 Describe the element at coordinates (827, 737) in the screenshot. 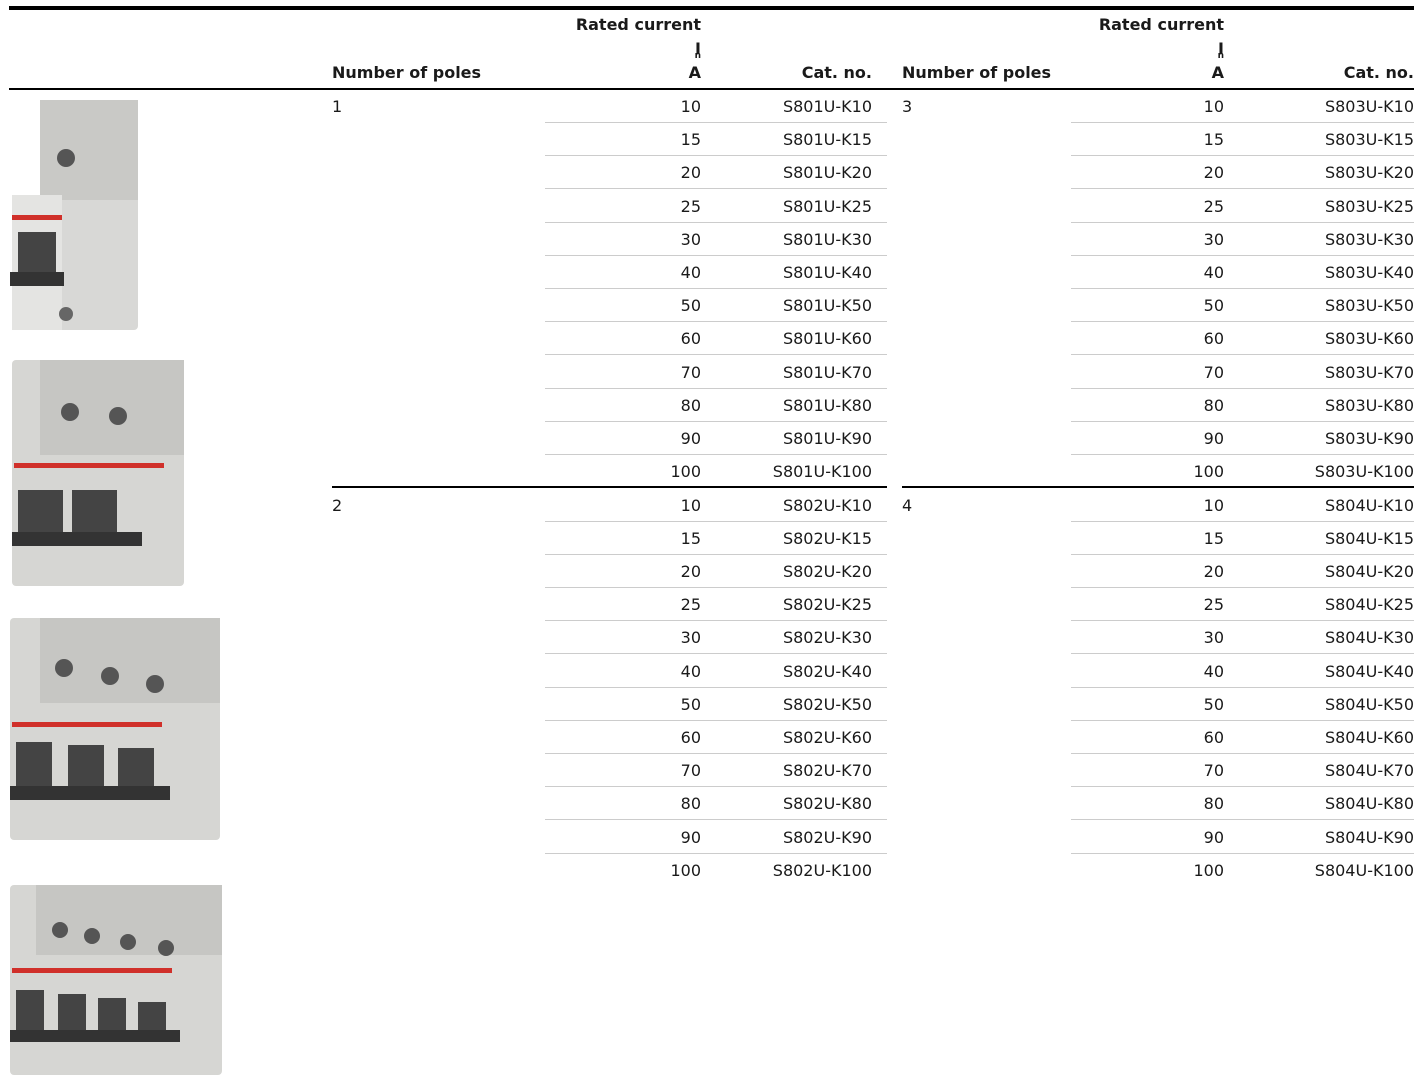

I see `catalog-cell: S802U-K60` at that location.